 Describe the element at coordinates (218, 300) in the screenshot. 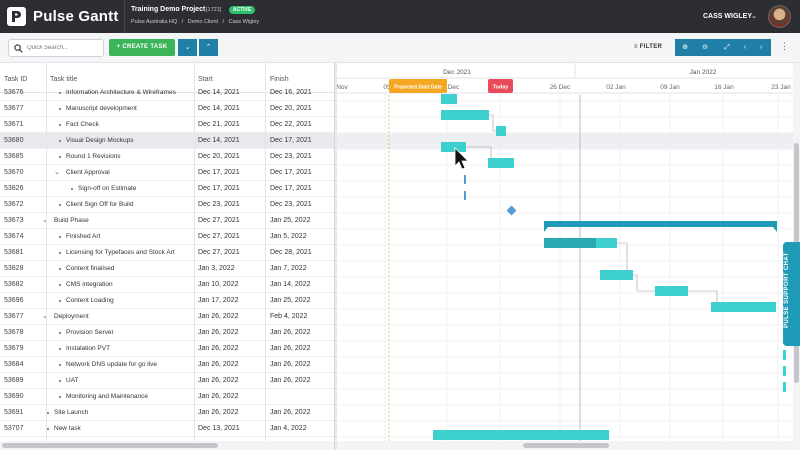

I see `start-date-cell: Jan 17, 2022` at that location.